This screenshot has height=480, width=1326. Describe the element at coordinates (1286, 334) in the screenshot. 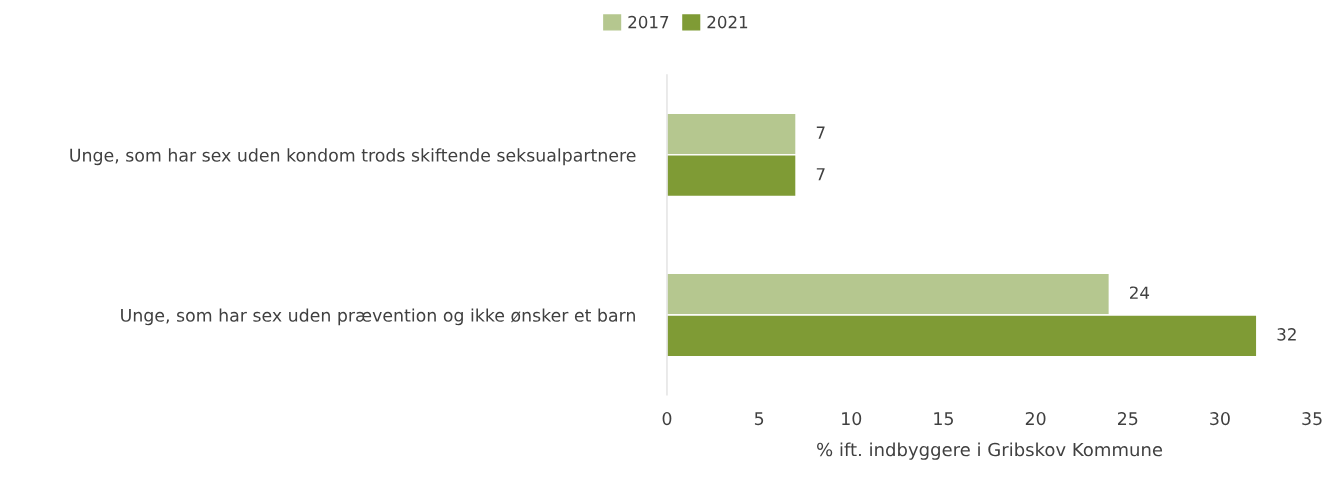

I see `data-label: 32` at that location.